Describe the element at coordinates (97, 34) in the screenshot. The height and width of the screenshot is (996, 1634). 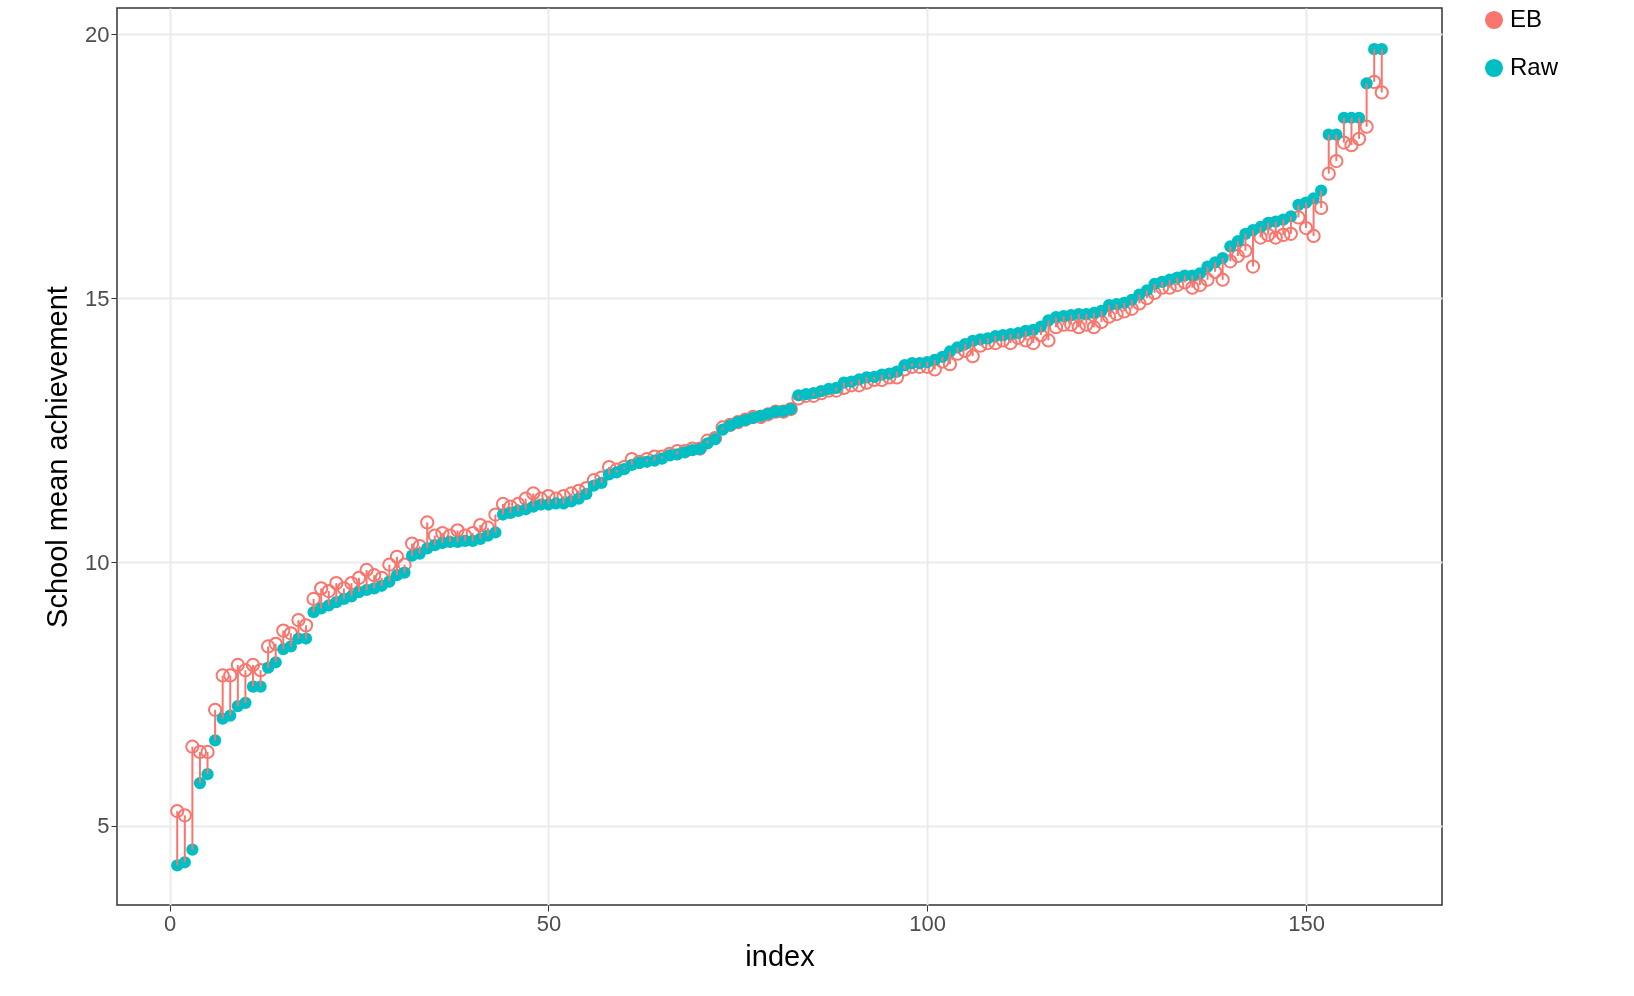
I see `y-tick-label: 20` at that location.